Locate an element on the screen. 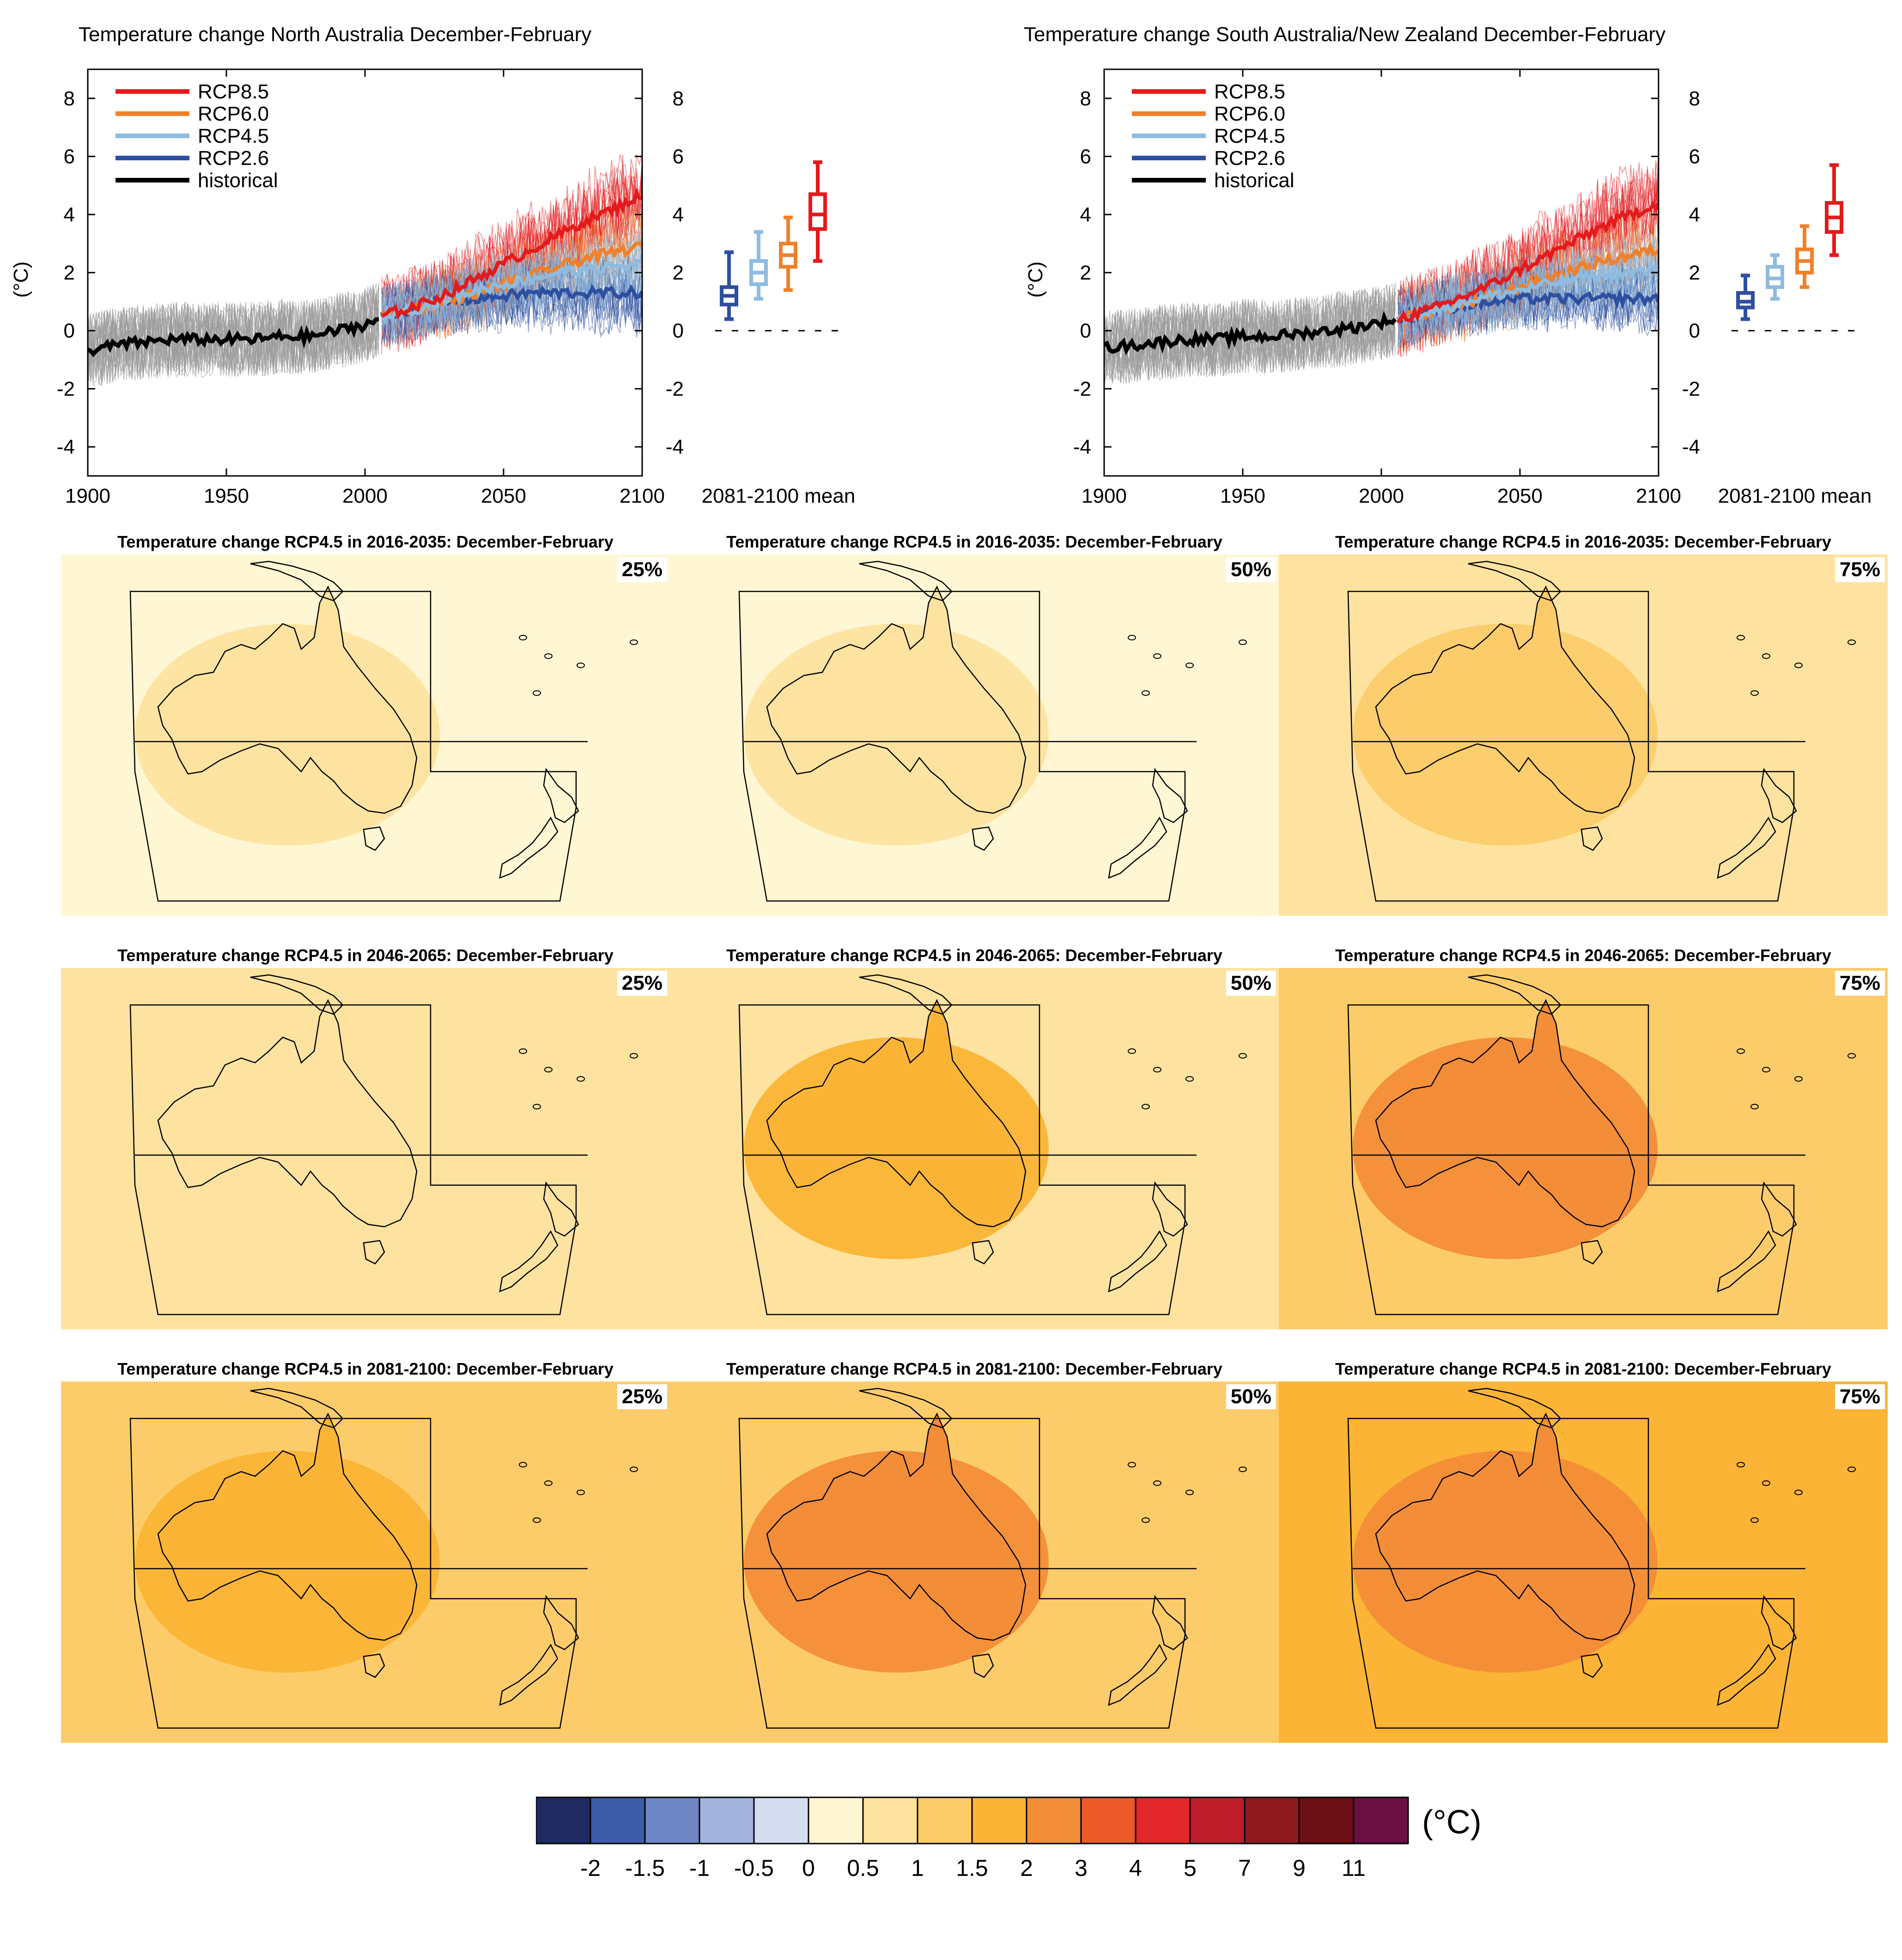 The width and height of the screenshot is (1902, 1960). series-mean-rcp45 is located at coordinates (511, 292).